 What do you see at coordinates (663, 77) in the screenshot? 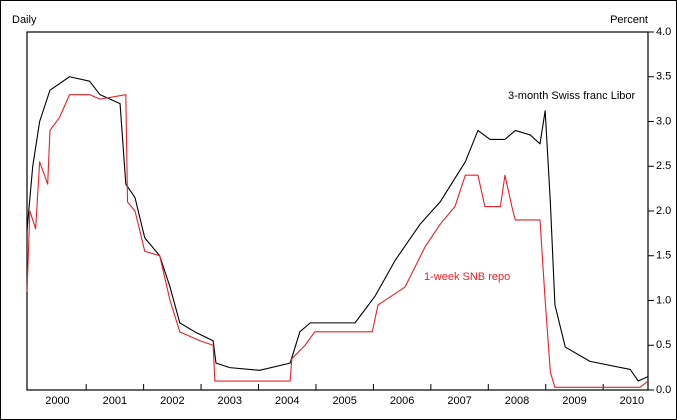
I see `y-tick-label: 3.5` at bounding box center [663, 77].